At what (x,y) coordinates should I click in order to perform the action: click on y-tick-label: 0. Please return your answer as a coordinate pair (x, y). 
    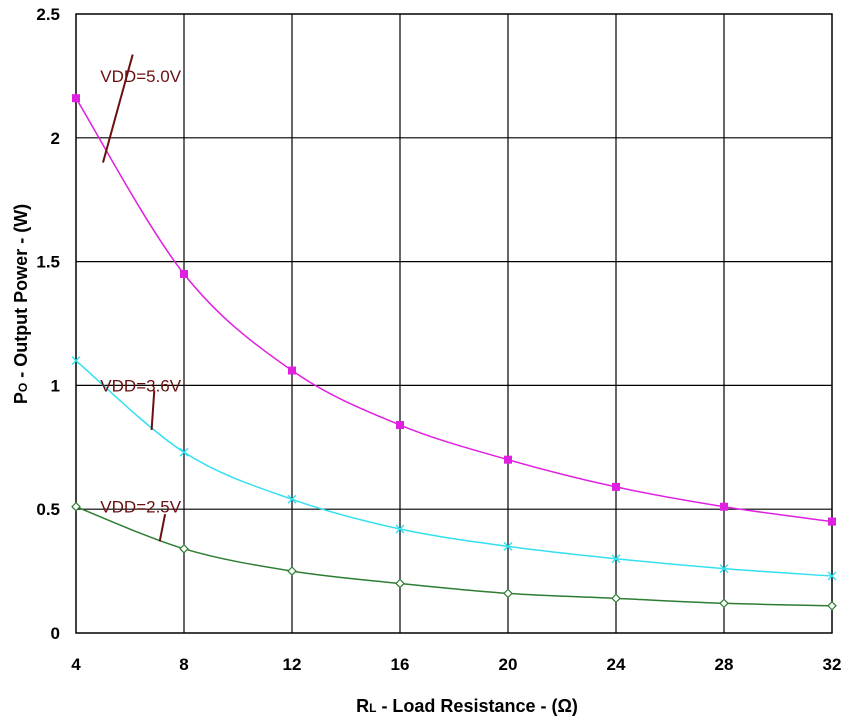
    Looking at the image, I should click on (55, 633).